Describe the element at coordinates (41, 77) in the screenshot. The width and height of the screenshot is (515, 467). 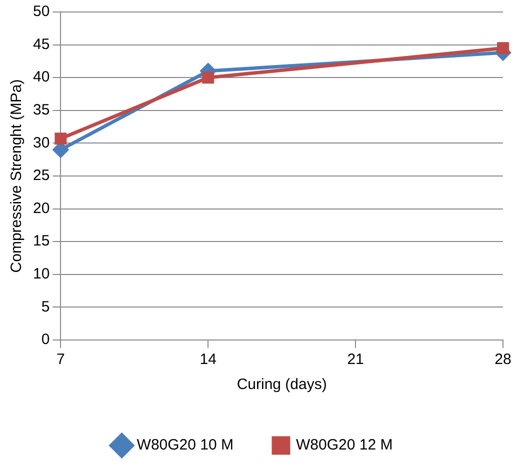
I see `y-tick-label: 40` at that location.